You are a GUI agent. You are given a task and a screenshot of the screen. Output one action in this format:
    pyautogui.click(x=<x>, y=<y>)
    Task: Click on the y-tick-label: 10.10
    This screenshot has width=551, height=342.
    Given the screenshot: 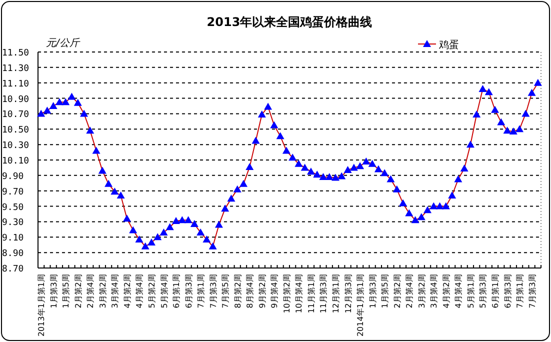 What is the action you would take?
    pyautogui.click(x=16, y=161)
    